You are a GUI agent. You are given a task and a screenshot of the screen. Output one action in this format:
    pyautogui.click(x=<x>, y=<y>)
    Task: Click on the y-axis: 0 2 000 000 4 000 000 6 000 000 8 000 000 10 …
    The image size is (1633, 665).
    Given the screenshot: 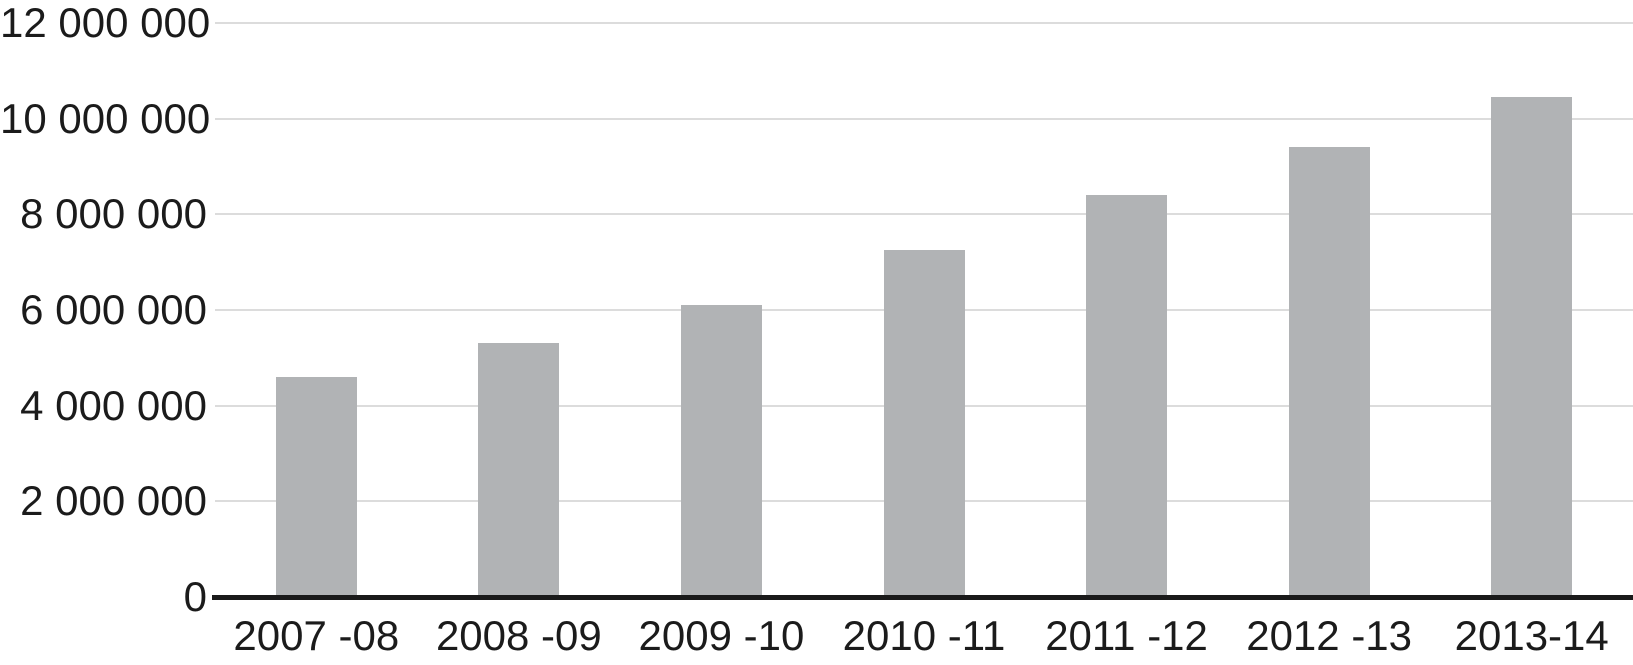 What is the action you would take?
    pyautogui.click(x=105, y=332)
    